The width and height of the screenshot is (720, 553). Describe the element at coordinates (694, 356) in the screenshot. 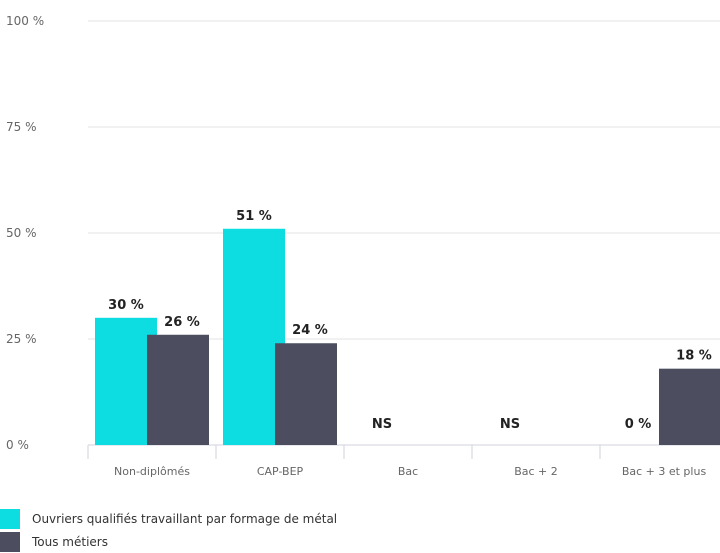

I see `data-label: 18 %` at that location.